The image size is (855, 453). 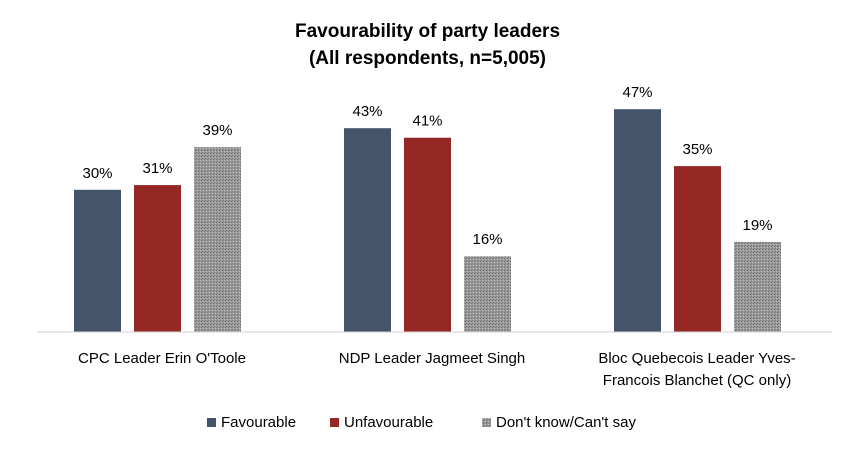 I want to click on legend-label: Unfavourable, so click(x=388, y=422).